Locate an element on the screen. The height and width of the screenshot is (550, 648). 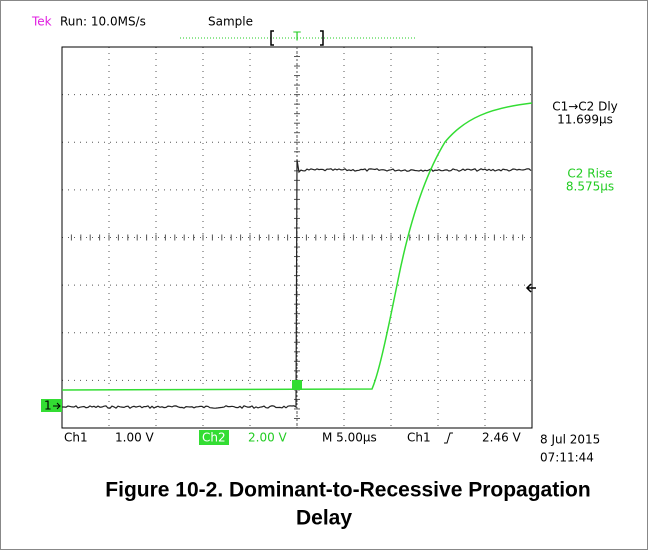
ch1-scale: 1.00 V is located at coordinates (135, 438).